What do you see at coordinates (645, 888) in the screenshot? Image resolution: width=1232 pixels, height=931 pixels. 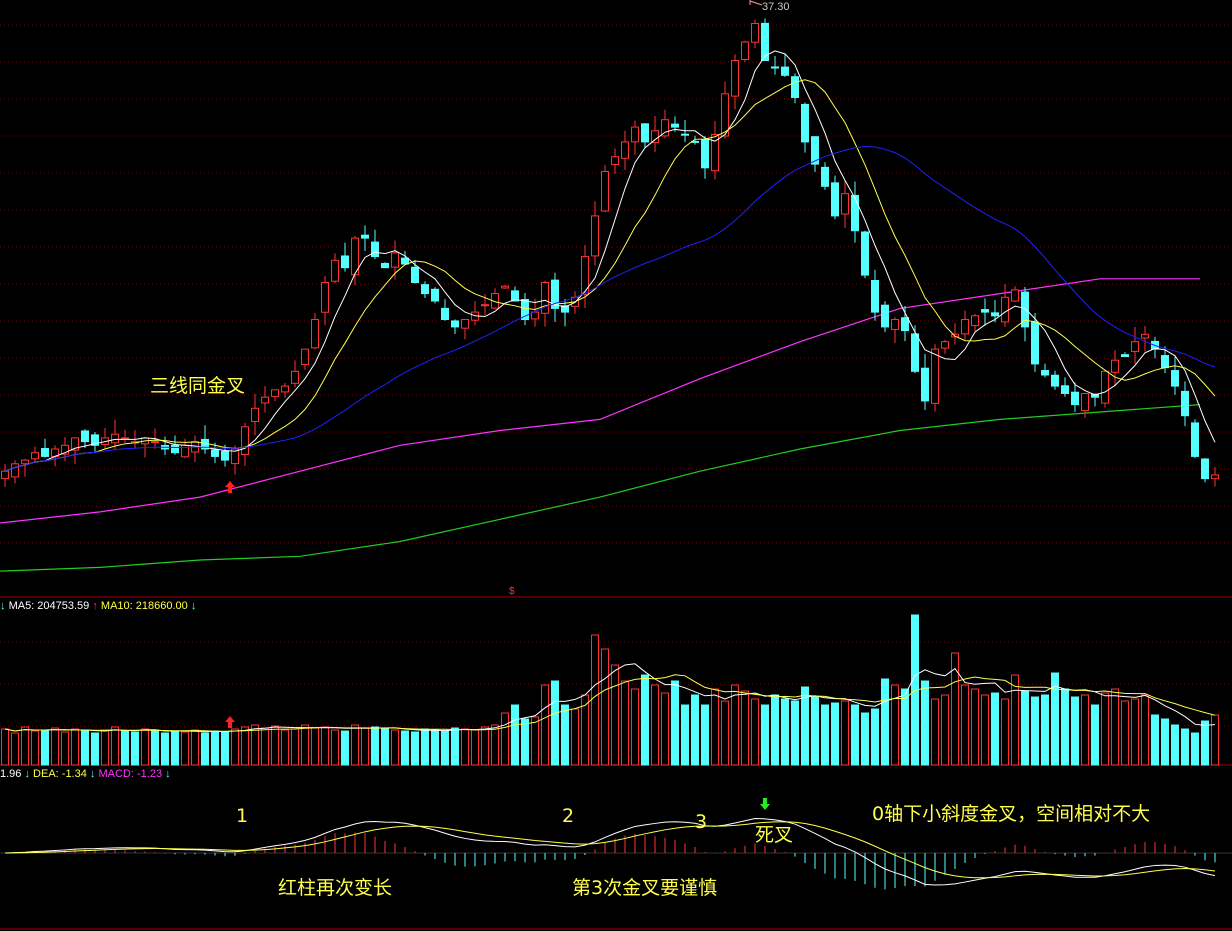 I see `annotation-third-cross-caution: 第3次金叉要谨慎` at bounding box center [645, 888].